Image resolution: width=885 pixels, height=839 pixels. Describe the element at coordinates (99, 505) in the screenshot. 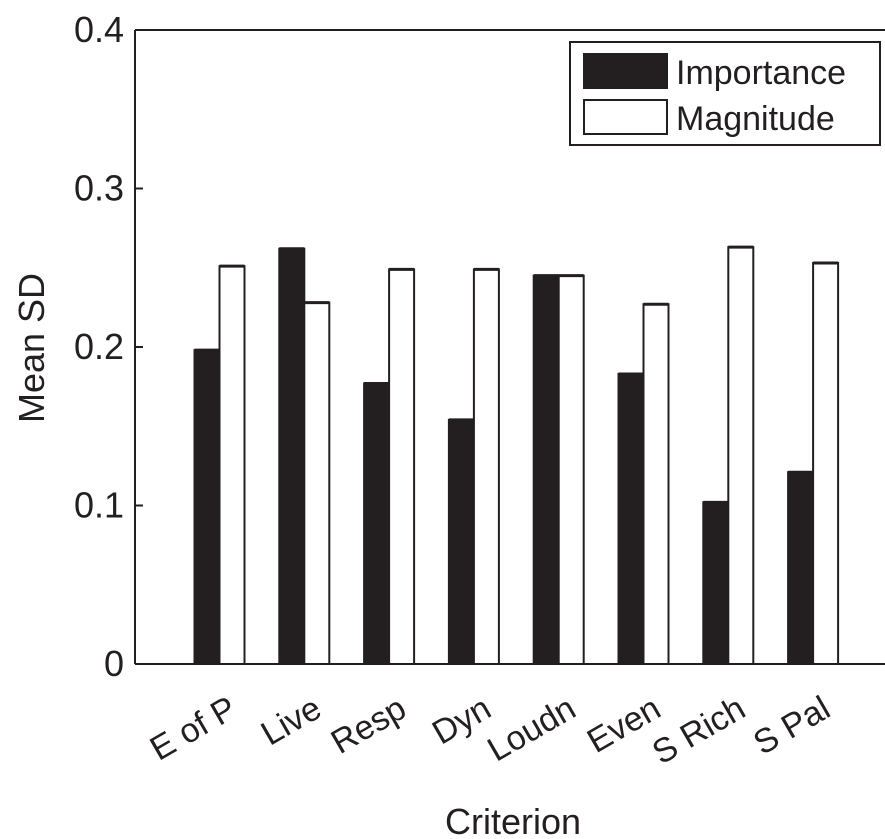

I see `y-tick-label: 0.1` at that location.